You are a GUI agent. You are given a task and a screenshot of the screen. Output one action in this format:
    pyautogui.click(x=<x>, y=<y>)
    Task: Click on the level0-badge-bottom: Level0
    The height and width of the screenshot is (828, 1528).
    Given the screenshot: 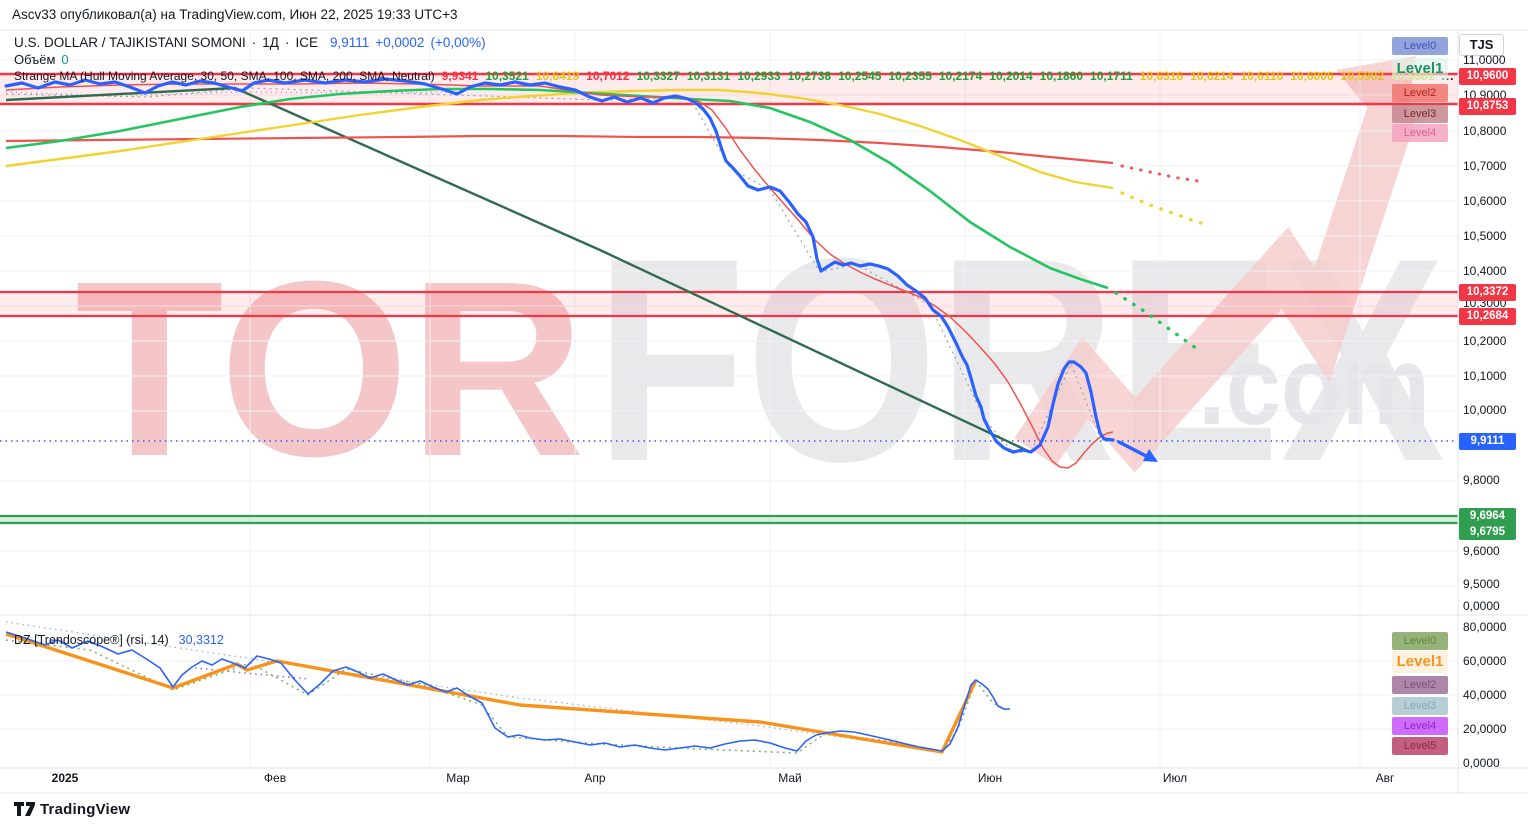 What is the action you would take?
    pyautogui.click(x=1420, y=641)
    